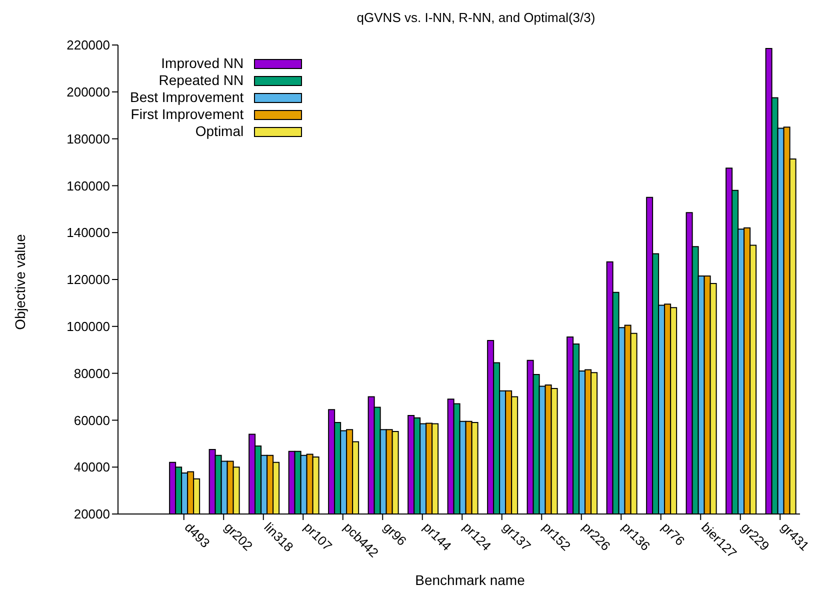 The height and width of the screenshot is (597, 834). I want to click on y-tick-label: 40000, so click(92, 467).